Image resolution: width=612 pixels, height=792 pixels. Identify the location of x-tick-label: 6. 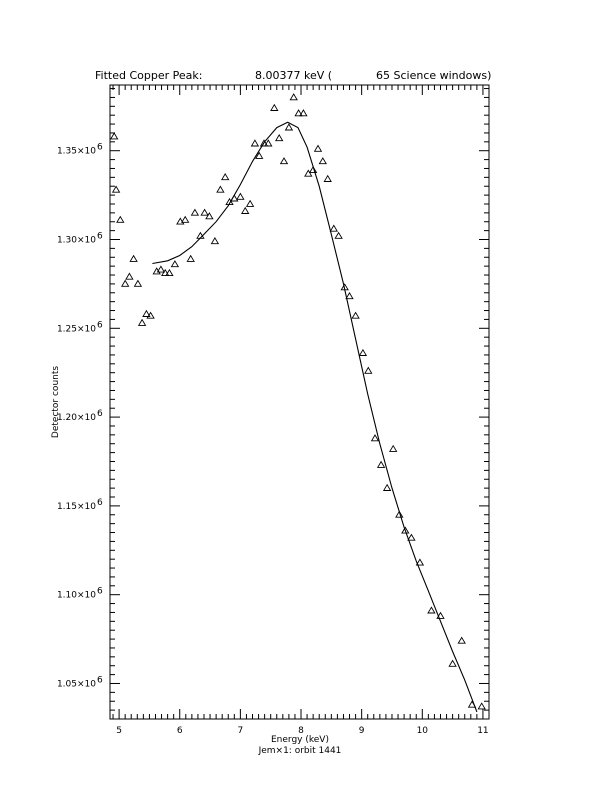
(180, 731).